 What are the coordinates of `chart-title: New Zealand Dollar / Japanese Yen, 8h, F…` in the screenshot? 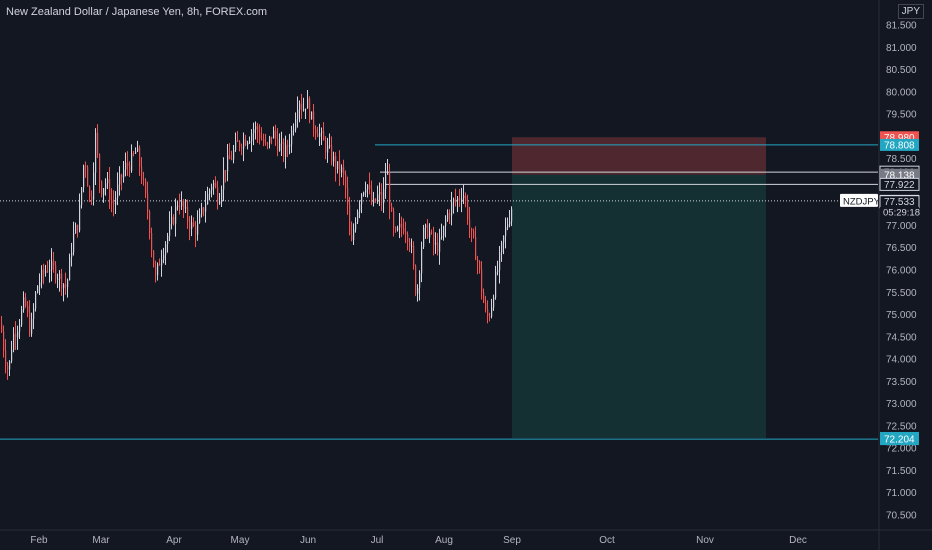 It's located at (137, 12).